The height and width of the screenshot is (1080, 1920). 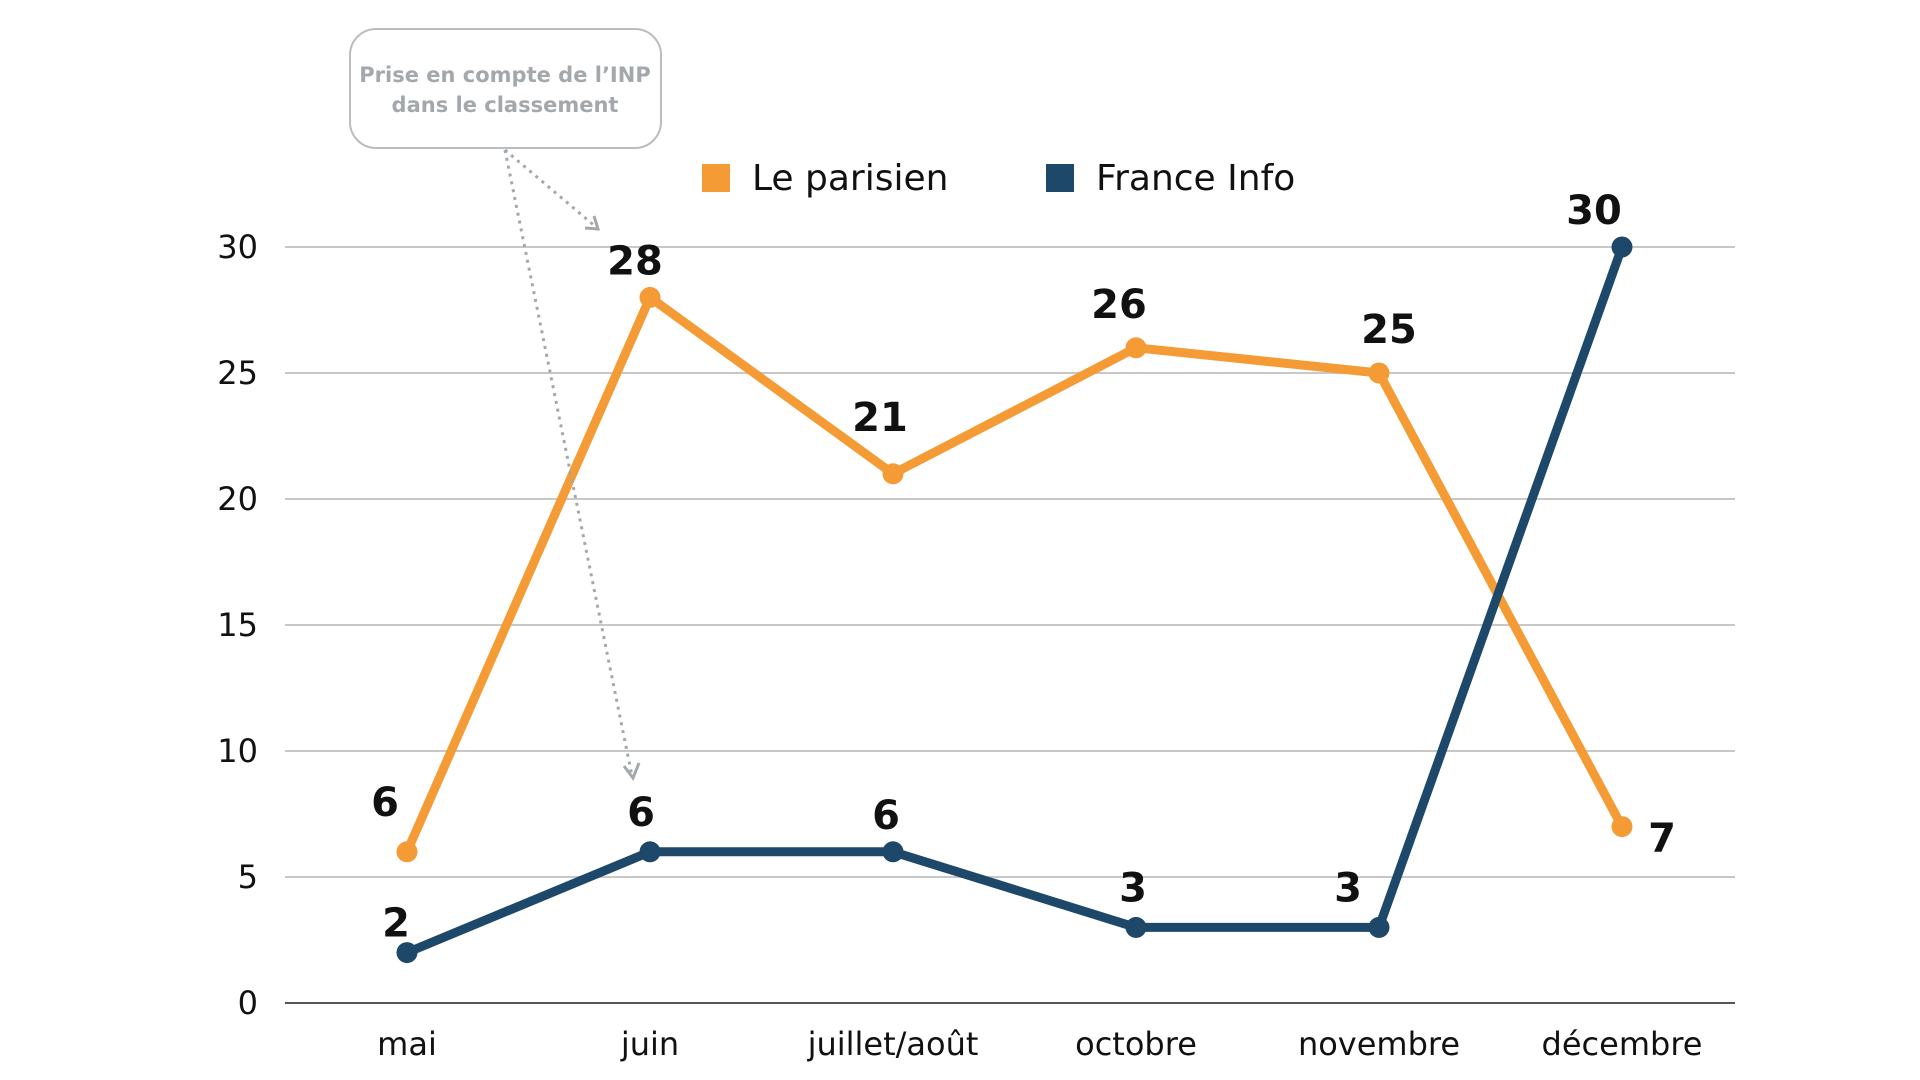 I want to click on point-france-info-juin, so click(x=650, y=852).